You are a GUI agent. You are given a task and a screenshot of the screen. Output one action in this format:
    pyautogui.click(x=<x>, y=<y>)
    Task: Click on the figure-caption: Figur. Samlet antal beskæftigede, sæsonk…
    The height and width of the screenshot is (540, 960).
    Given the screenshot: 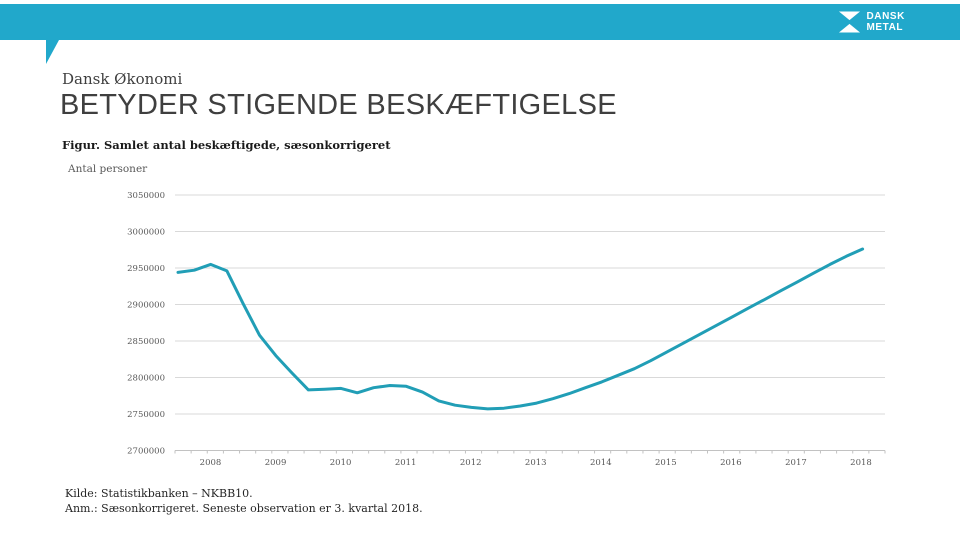 What is the action you would take?
    pyautogui.click(x=226, y=145)
    